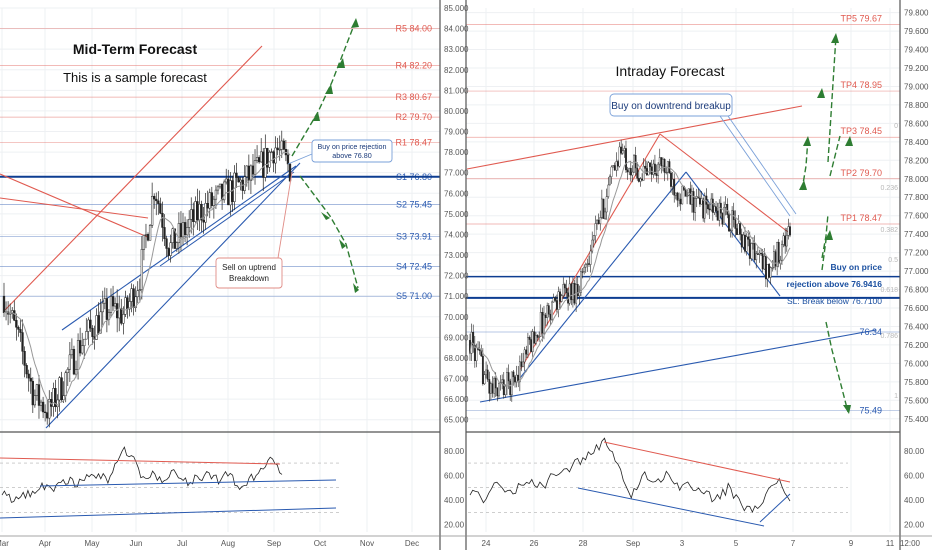  What do you see at coordinates (456, 399) in the screenshot?
I see `left-y-tick: 66.000` at bounding box center [456, 399].